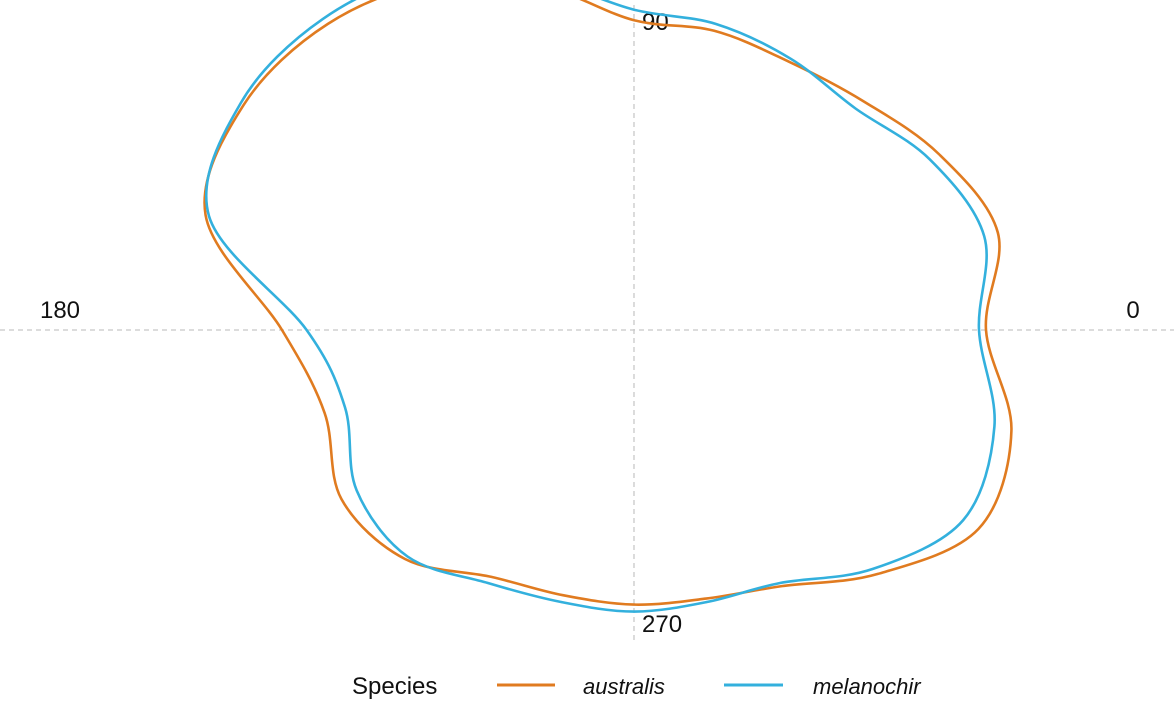  What do you see at coordinates (1132, 310) in the screenshot?
I see `angle-label-0: 0` at bounding box center [1132, 310].